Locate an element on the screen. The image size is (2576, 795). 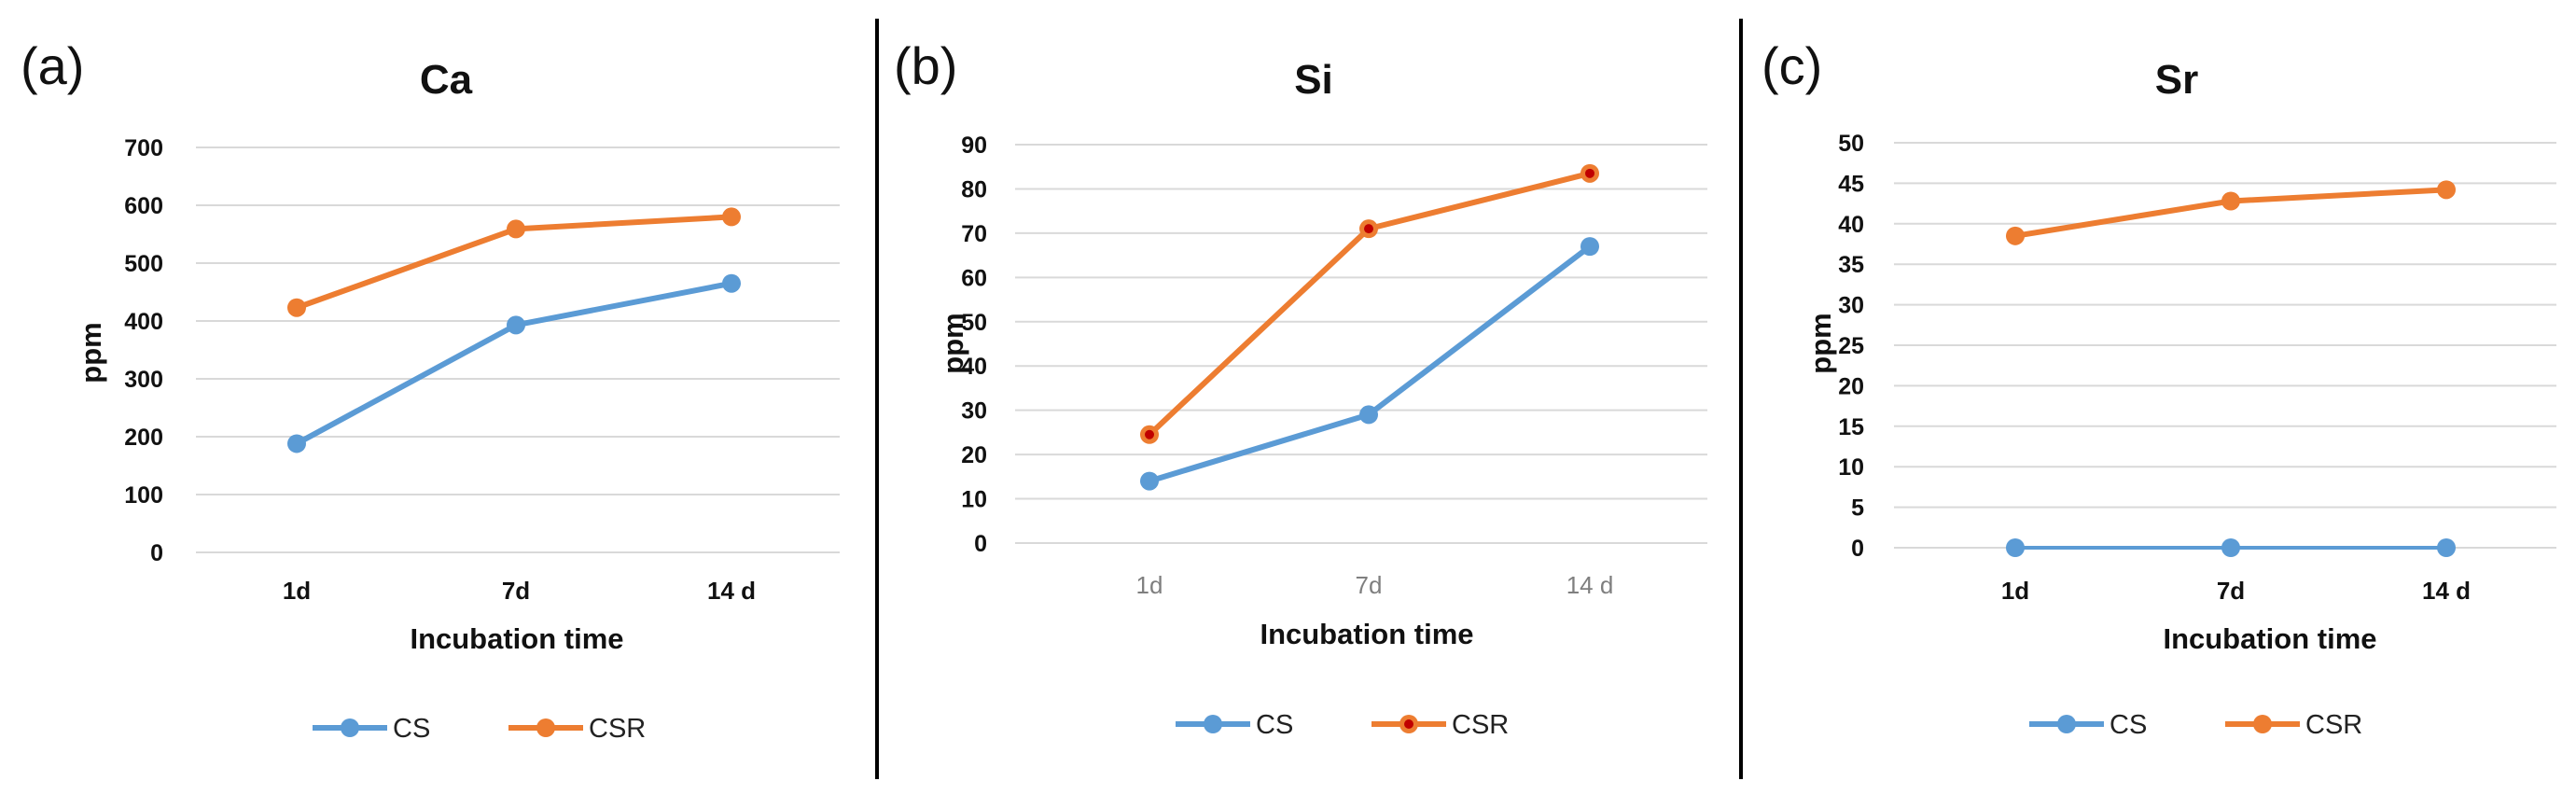
y-tick-label-ca-500: 500 is located at coordinates (143, 264).